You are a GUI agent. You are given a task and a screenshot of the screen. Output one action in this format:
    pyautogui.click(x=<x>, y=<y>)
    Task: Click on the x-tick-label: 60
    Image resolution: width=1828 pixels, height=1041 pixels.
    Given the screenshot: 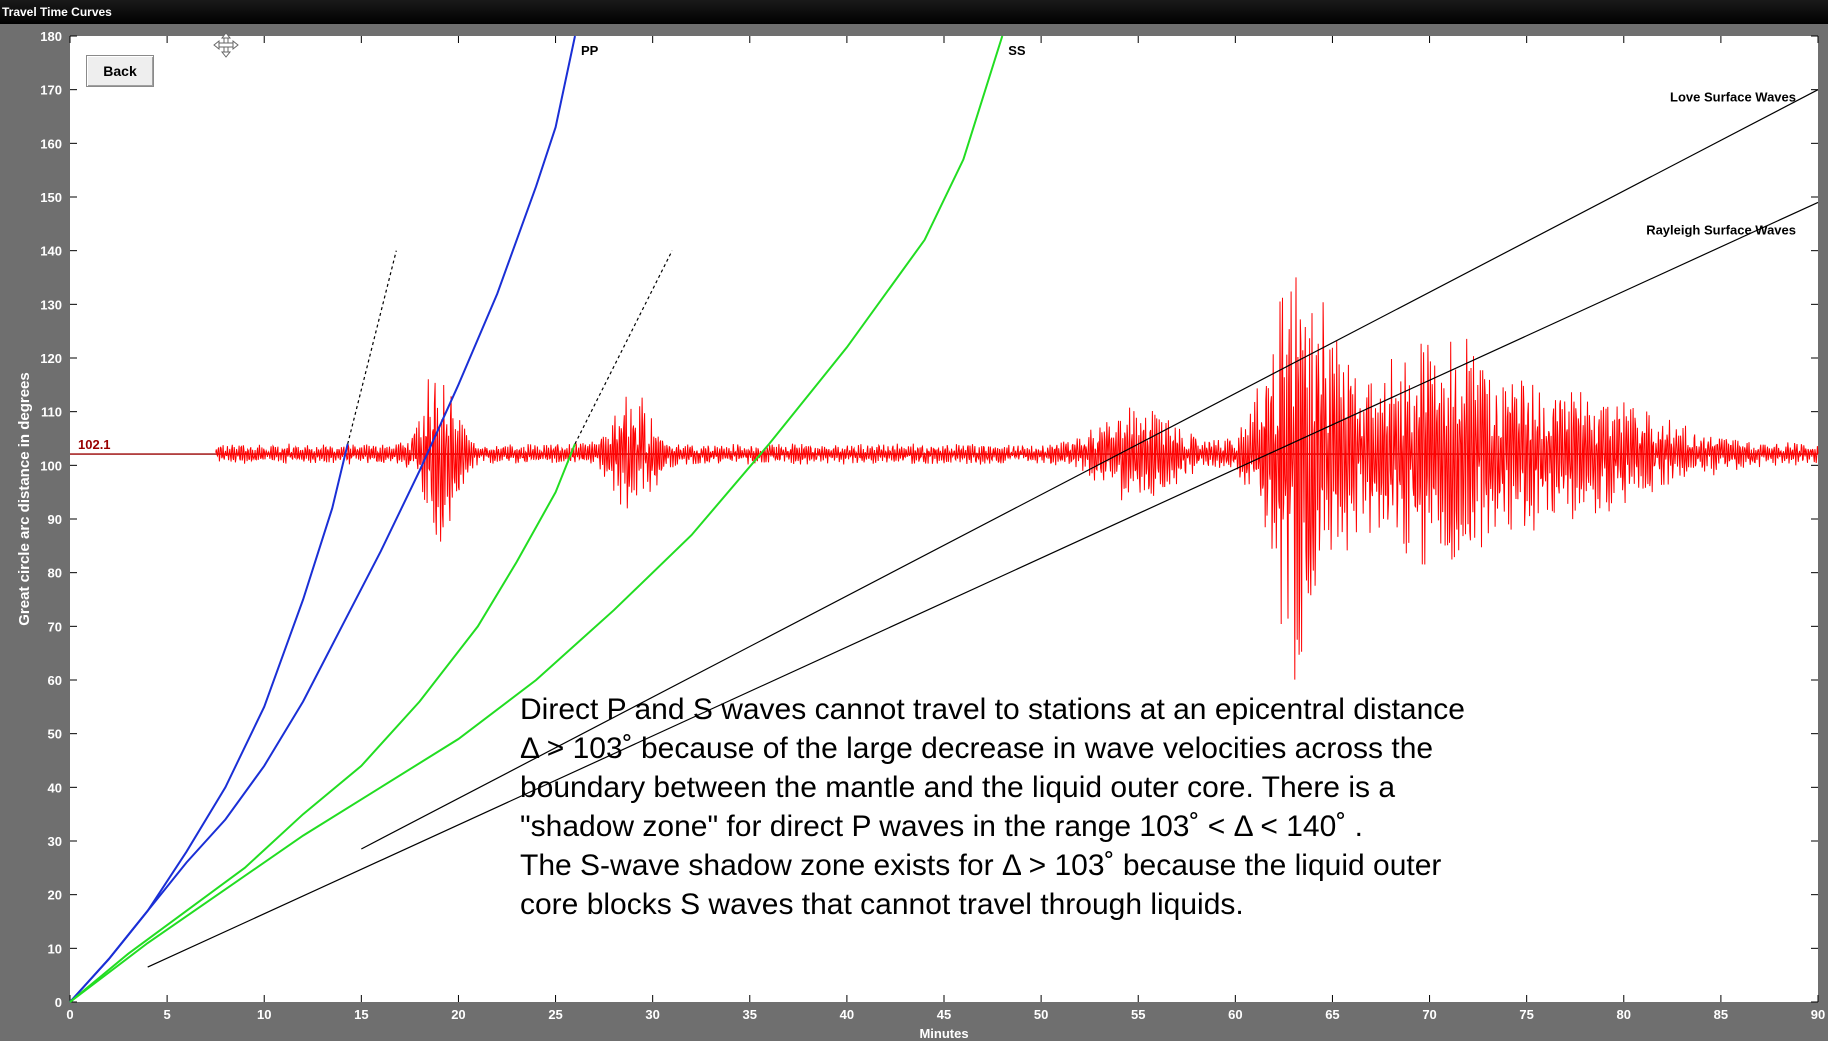 What is the action you would take?
    pyautogui.click(x=1235, y=1014)
    